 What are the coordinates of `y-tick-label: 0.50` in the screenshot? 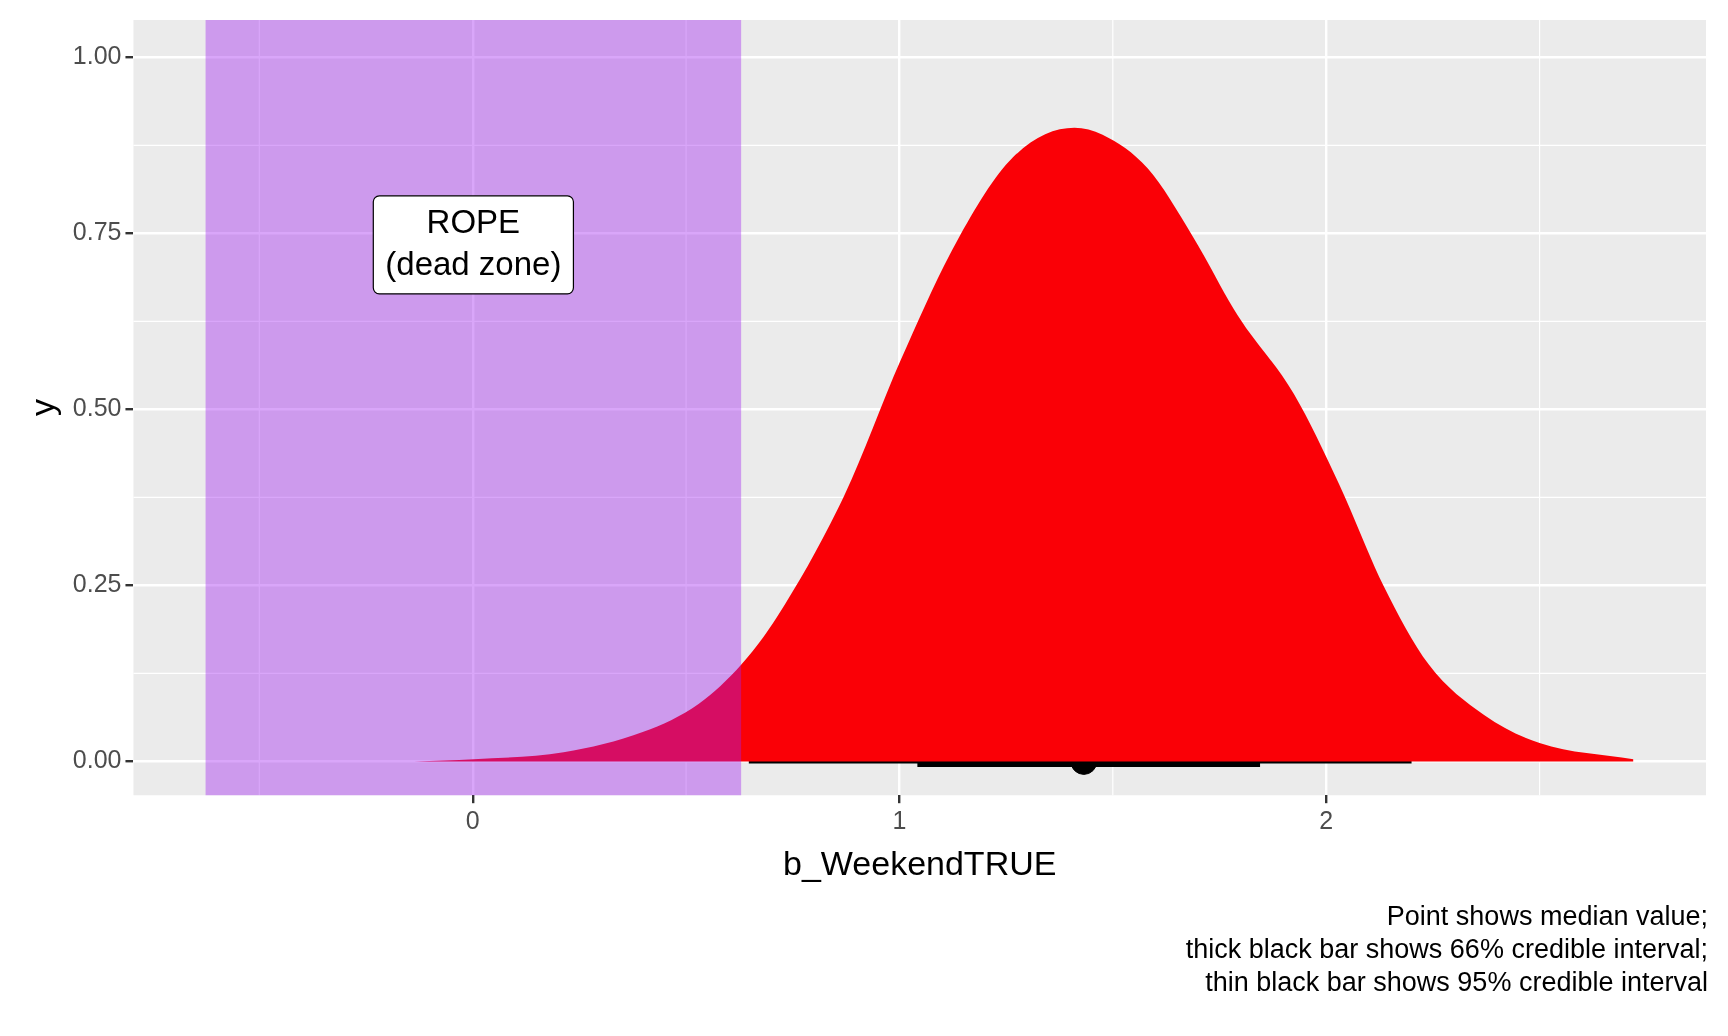 It's located at (97, 407).